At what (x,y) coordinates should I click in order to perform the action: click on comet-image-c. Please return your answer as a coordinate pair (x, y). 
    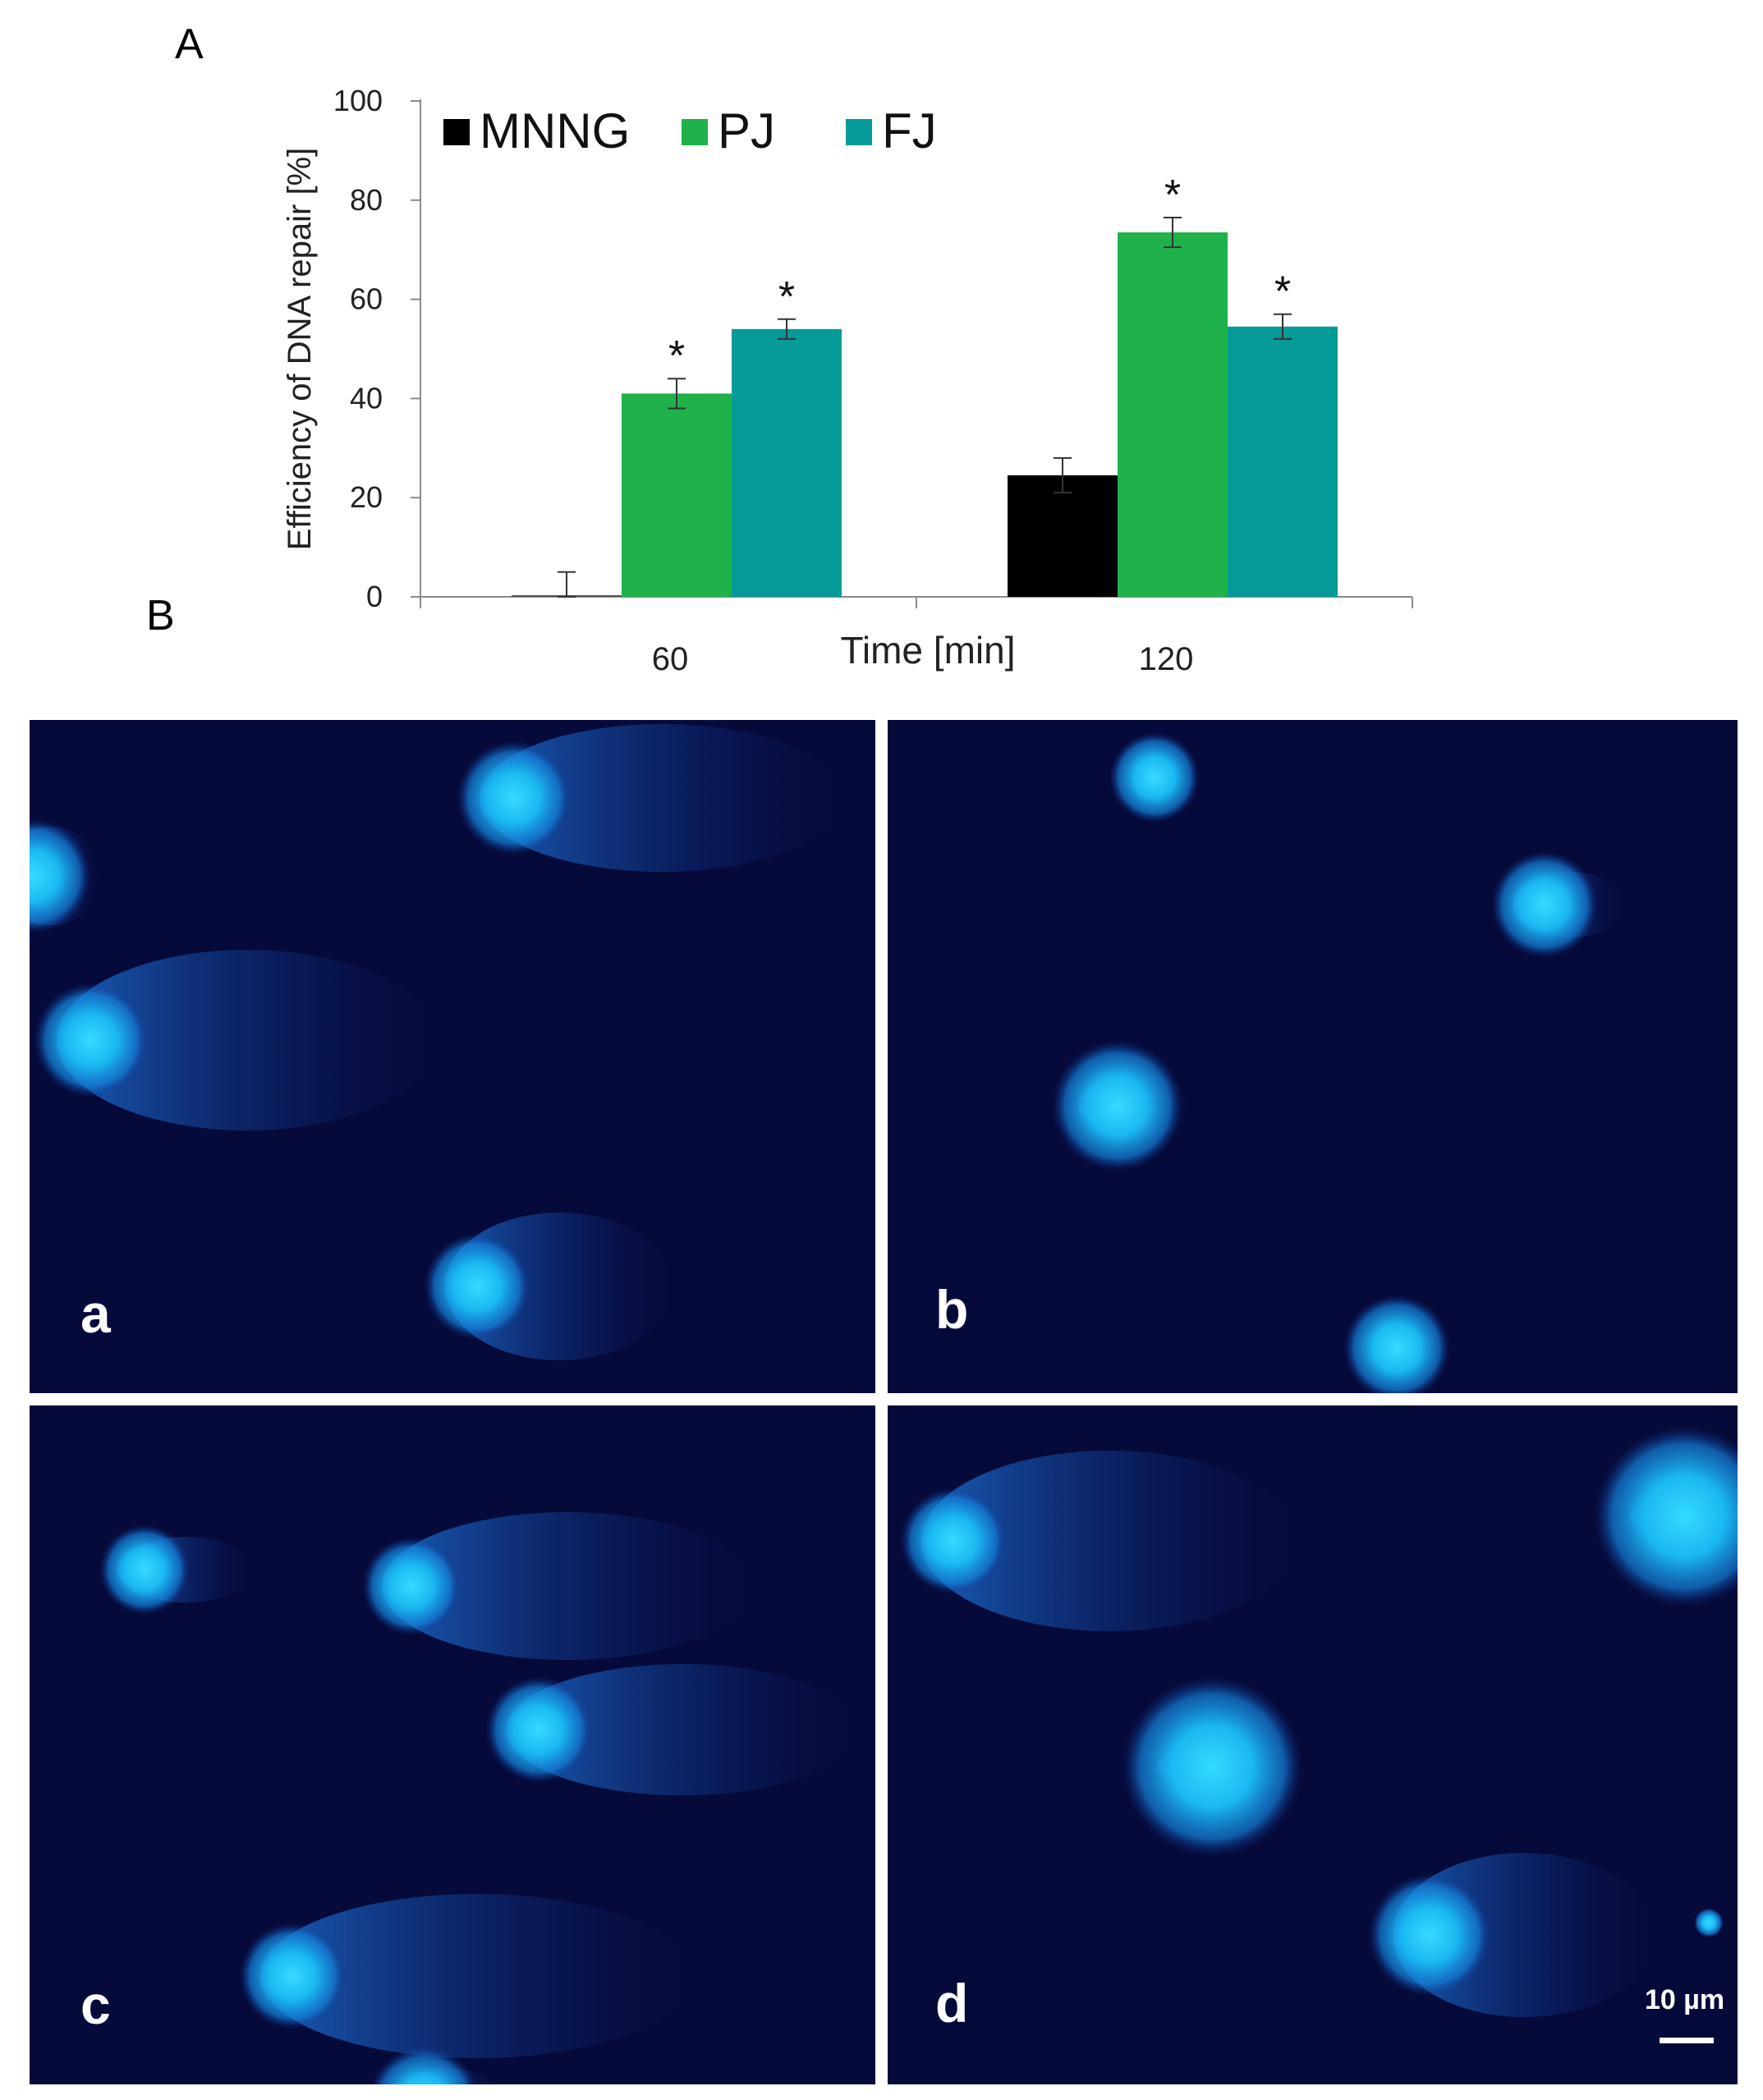
    Looking at the image, I should click on (478, 1798).